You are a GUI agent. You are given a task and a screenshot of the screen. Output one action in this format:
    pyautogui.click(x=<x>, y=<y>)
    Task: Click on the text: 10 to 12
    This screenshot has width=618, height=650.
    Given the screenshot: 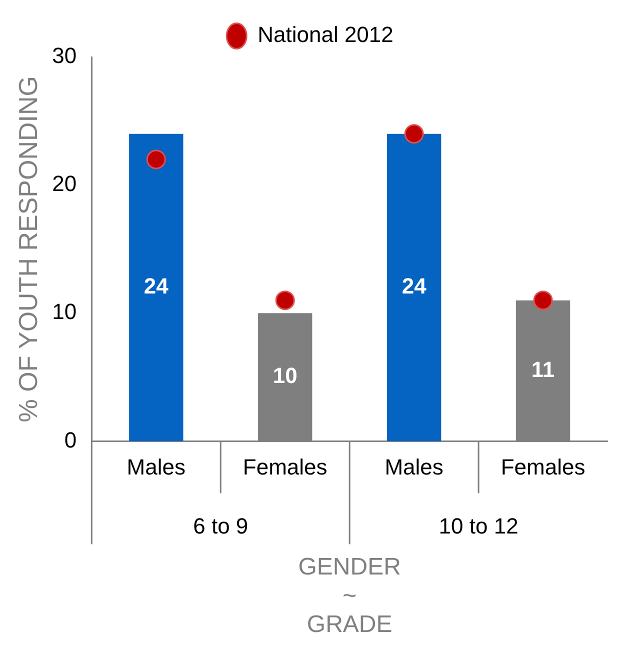 What is the action you would take?
    pyautogui.click(x=478, y=525)
    